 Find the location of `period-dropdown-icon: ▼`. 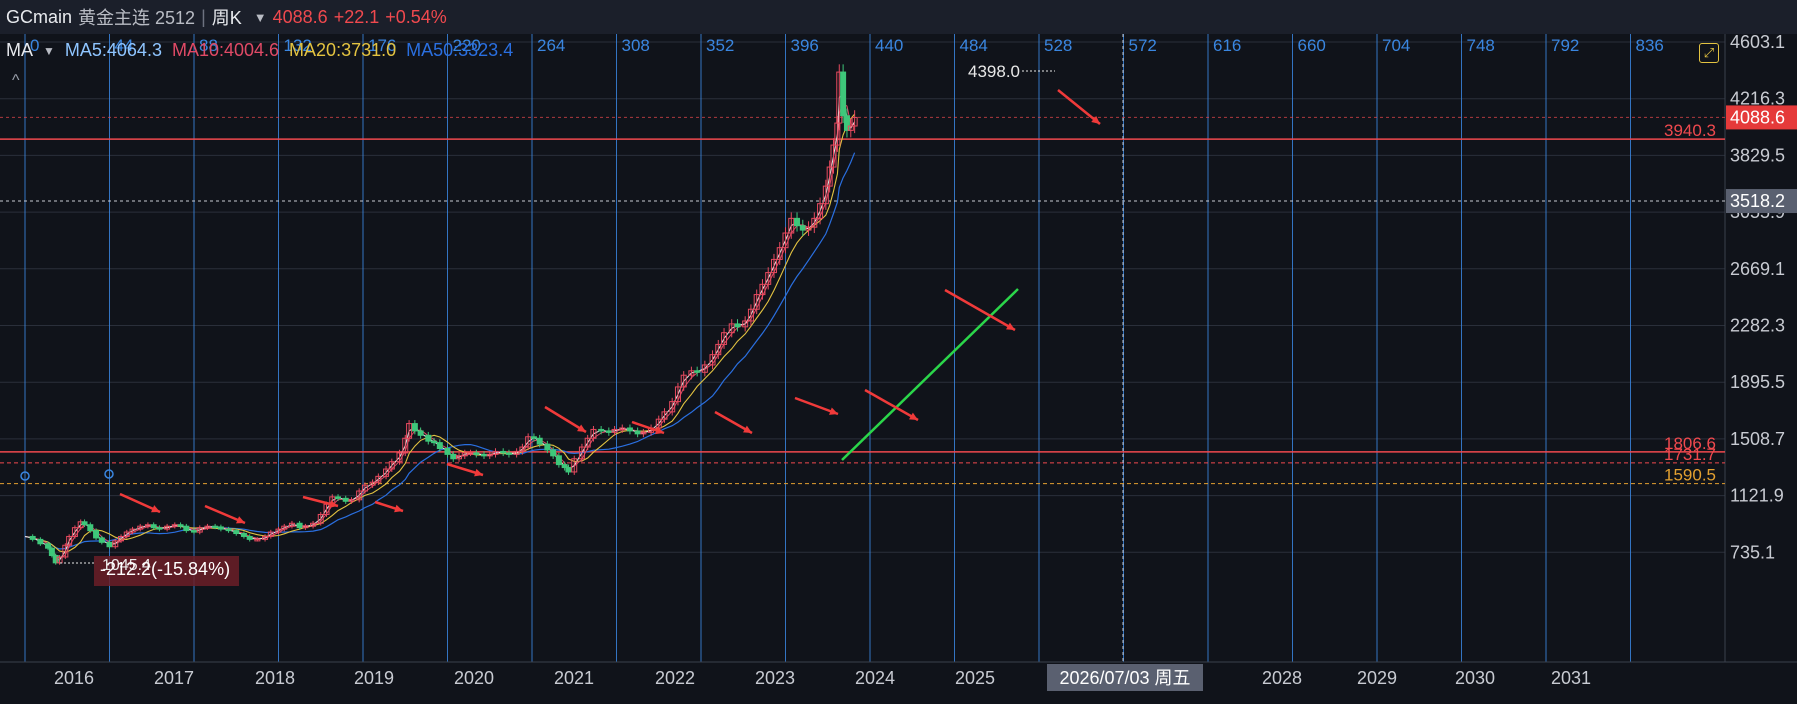

period-dropdown-icon: ▼ is located at coordinates (260, 17).